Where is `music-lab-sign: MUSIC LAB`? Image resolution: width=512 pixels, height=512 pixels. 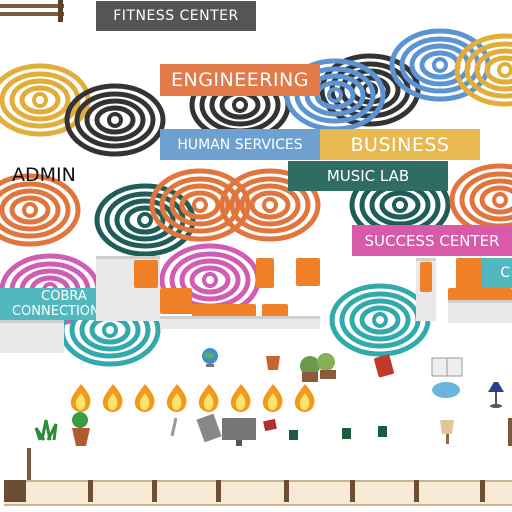
music-lab-sign: MUSIC LAB is located at coordinates (368, 176).